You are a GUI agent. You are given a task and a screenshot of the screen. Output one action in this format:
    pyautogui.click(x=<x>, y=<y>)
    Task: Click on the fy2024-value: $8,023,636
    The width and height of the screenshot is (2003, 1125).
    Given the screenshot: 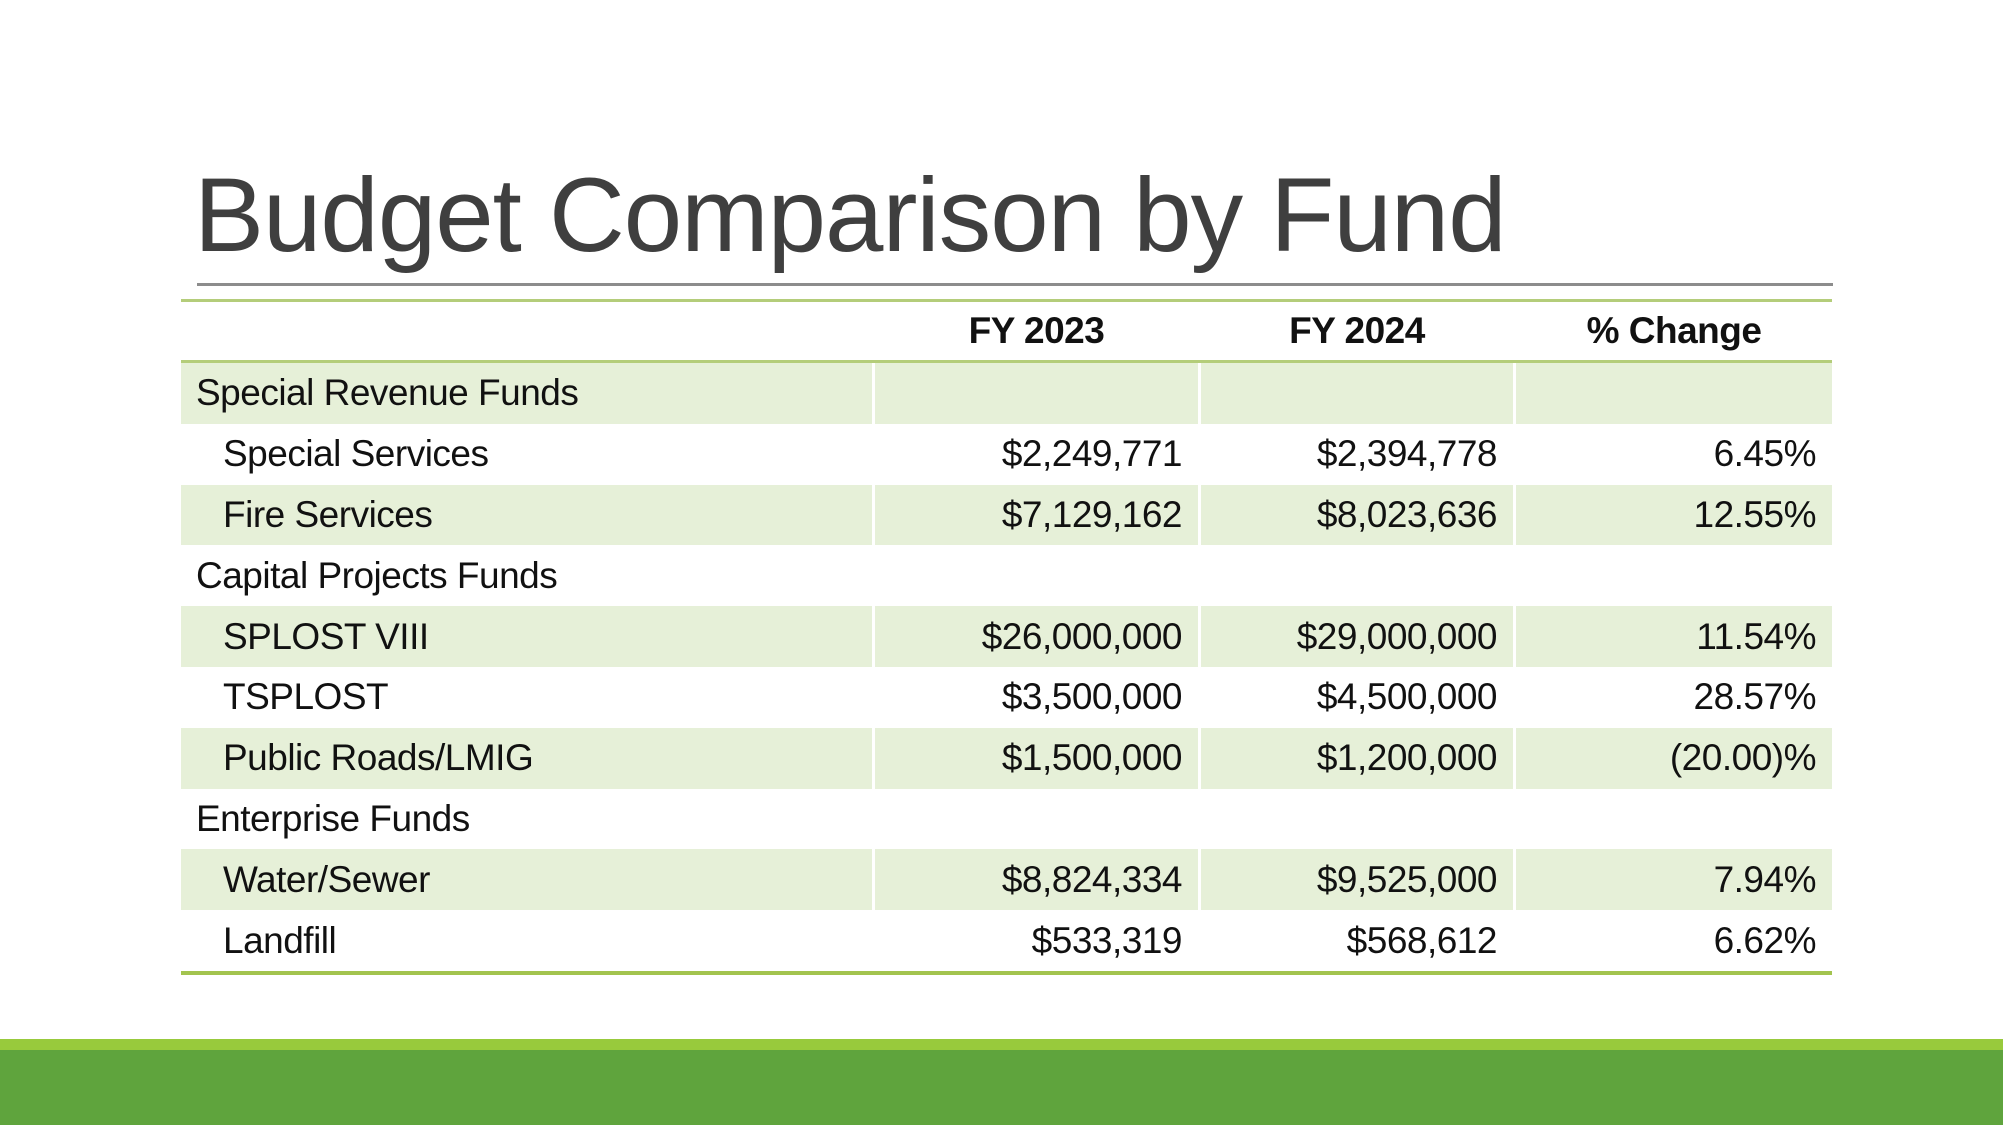 What is the action you would take?
    pyautogui.click(x=1355, y=515)
    